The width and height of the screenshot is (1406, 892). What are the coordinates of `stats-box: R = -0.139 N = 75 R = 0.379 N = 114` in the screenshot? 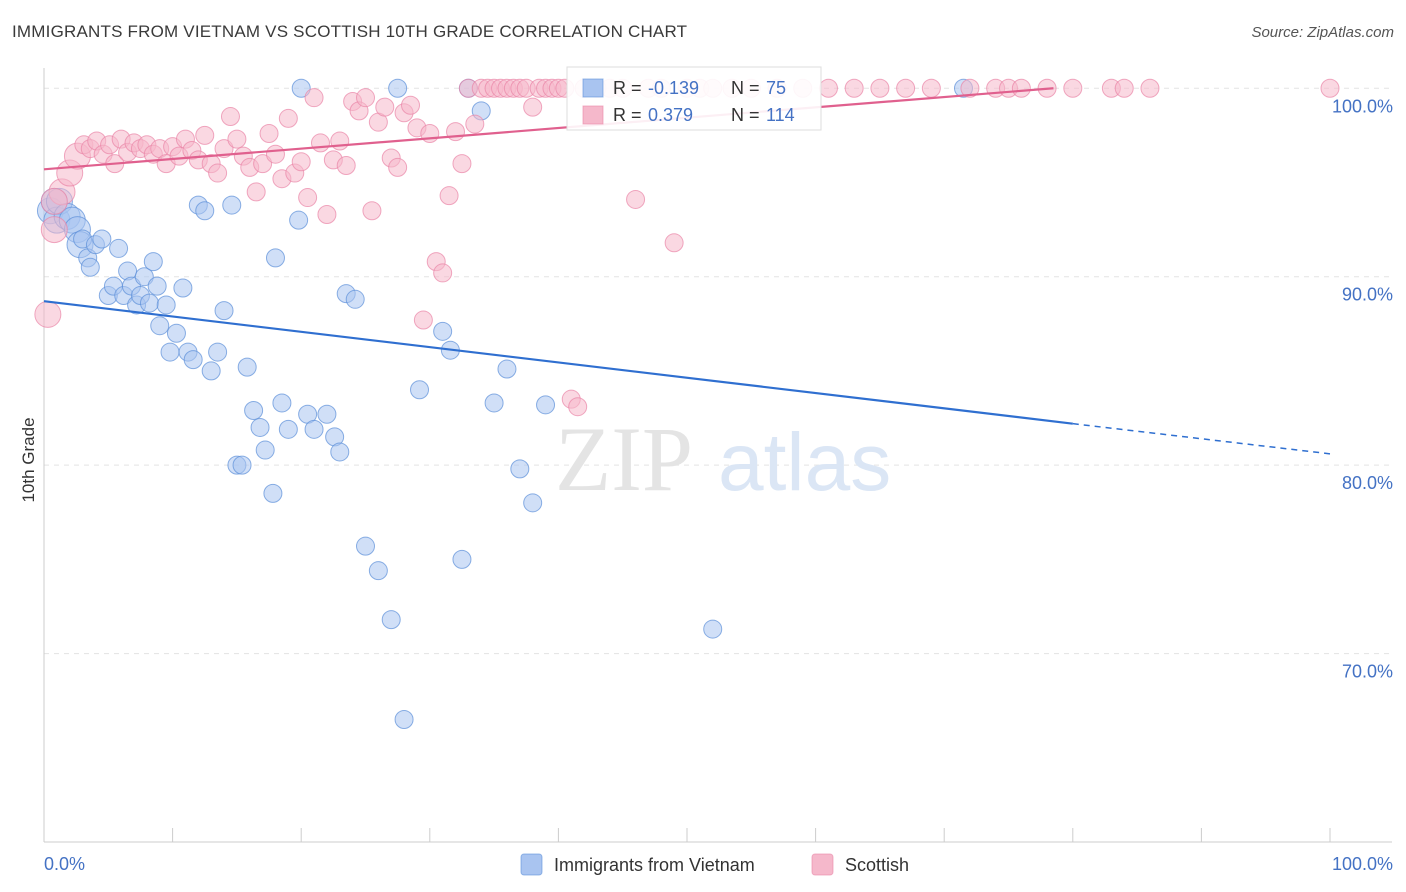 It's located at (694, 98).